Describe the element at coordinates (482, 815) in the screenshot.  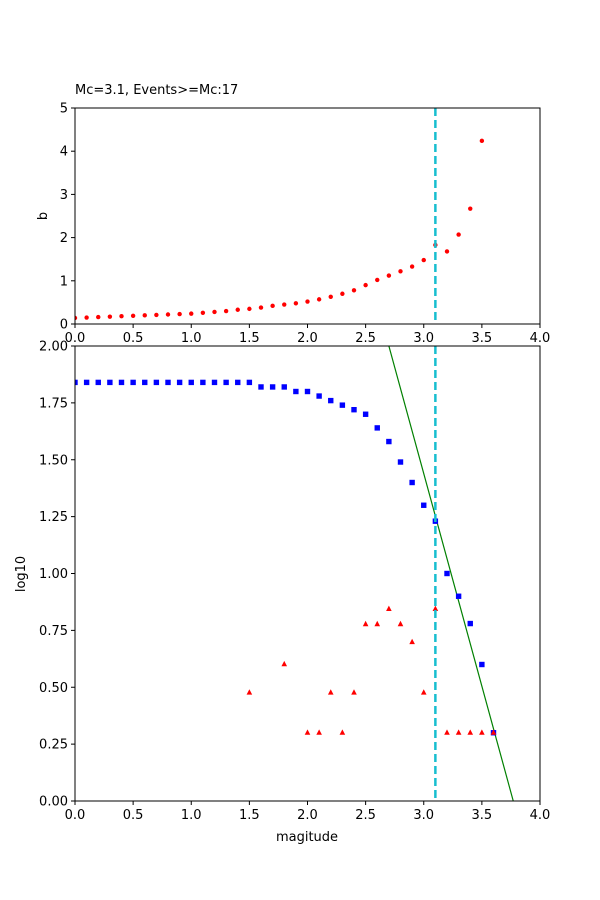
I see `bottom-x-tick-label: 3.5` at that location.